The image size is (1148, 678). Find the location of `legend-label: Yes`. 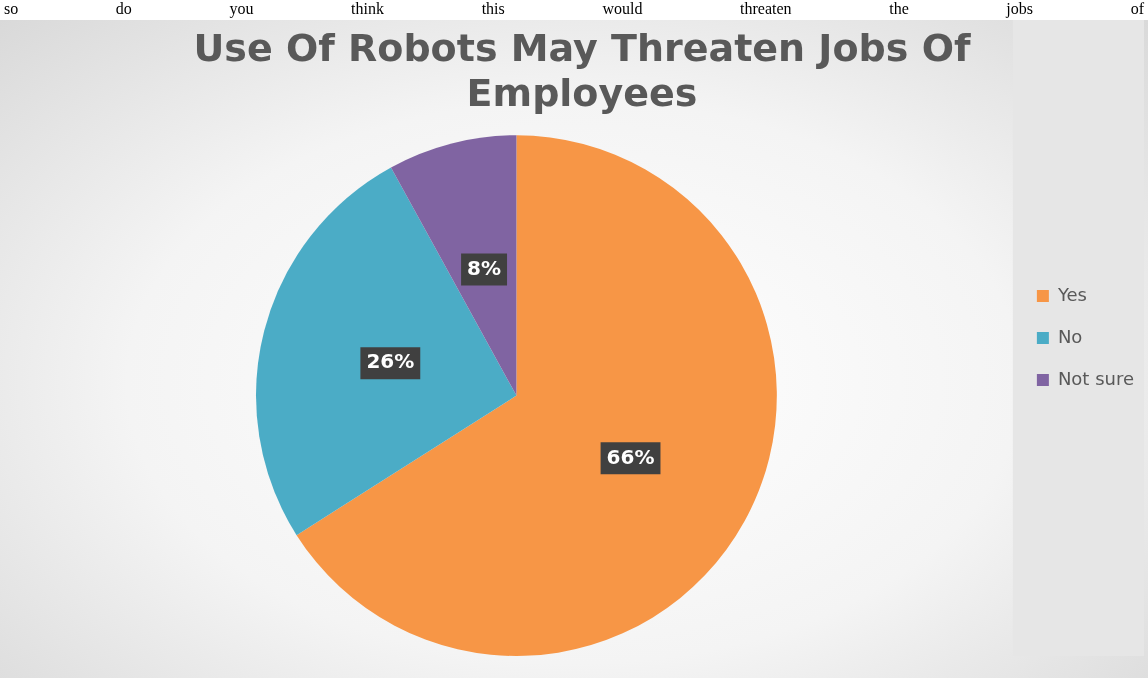

legend-label: Yes is located at coordinates (1071, 294).